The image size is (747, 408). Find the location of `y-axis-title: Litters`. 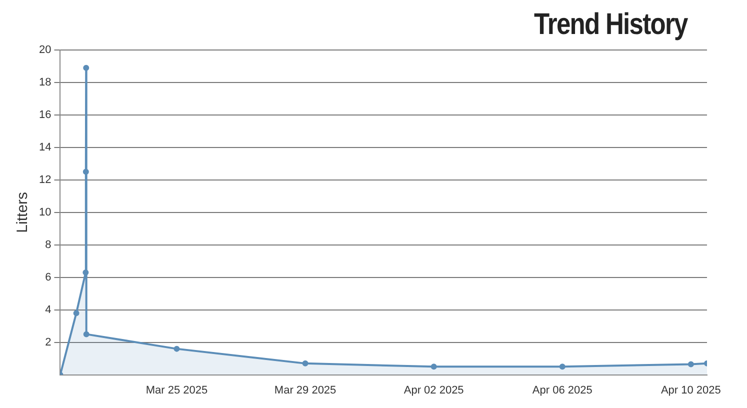

y-axis-title: Litters is located at coordinates (23, 212).